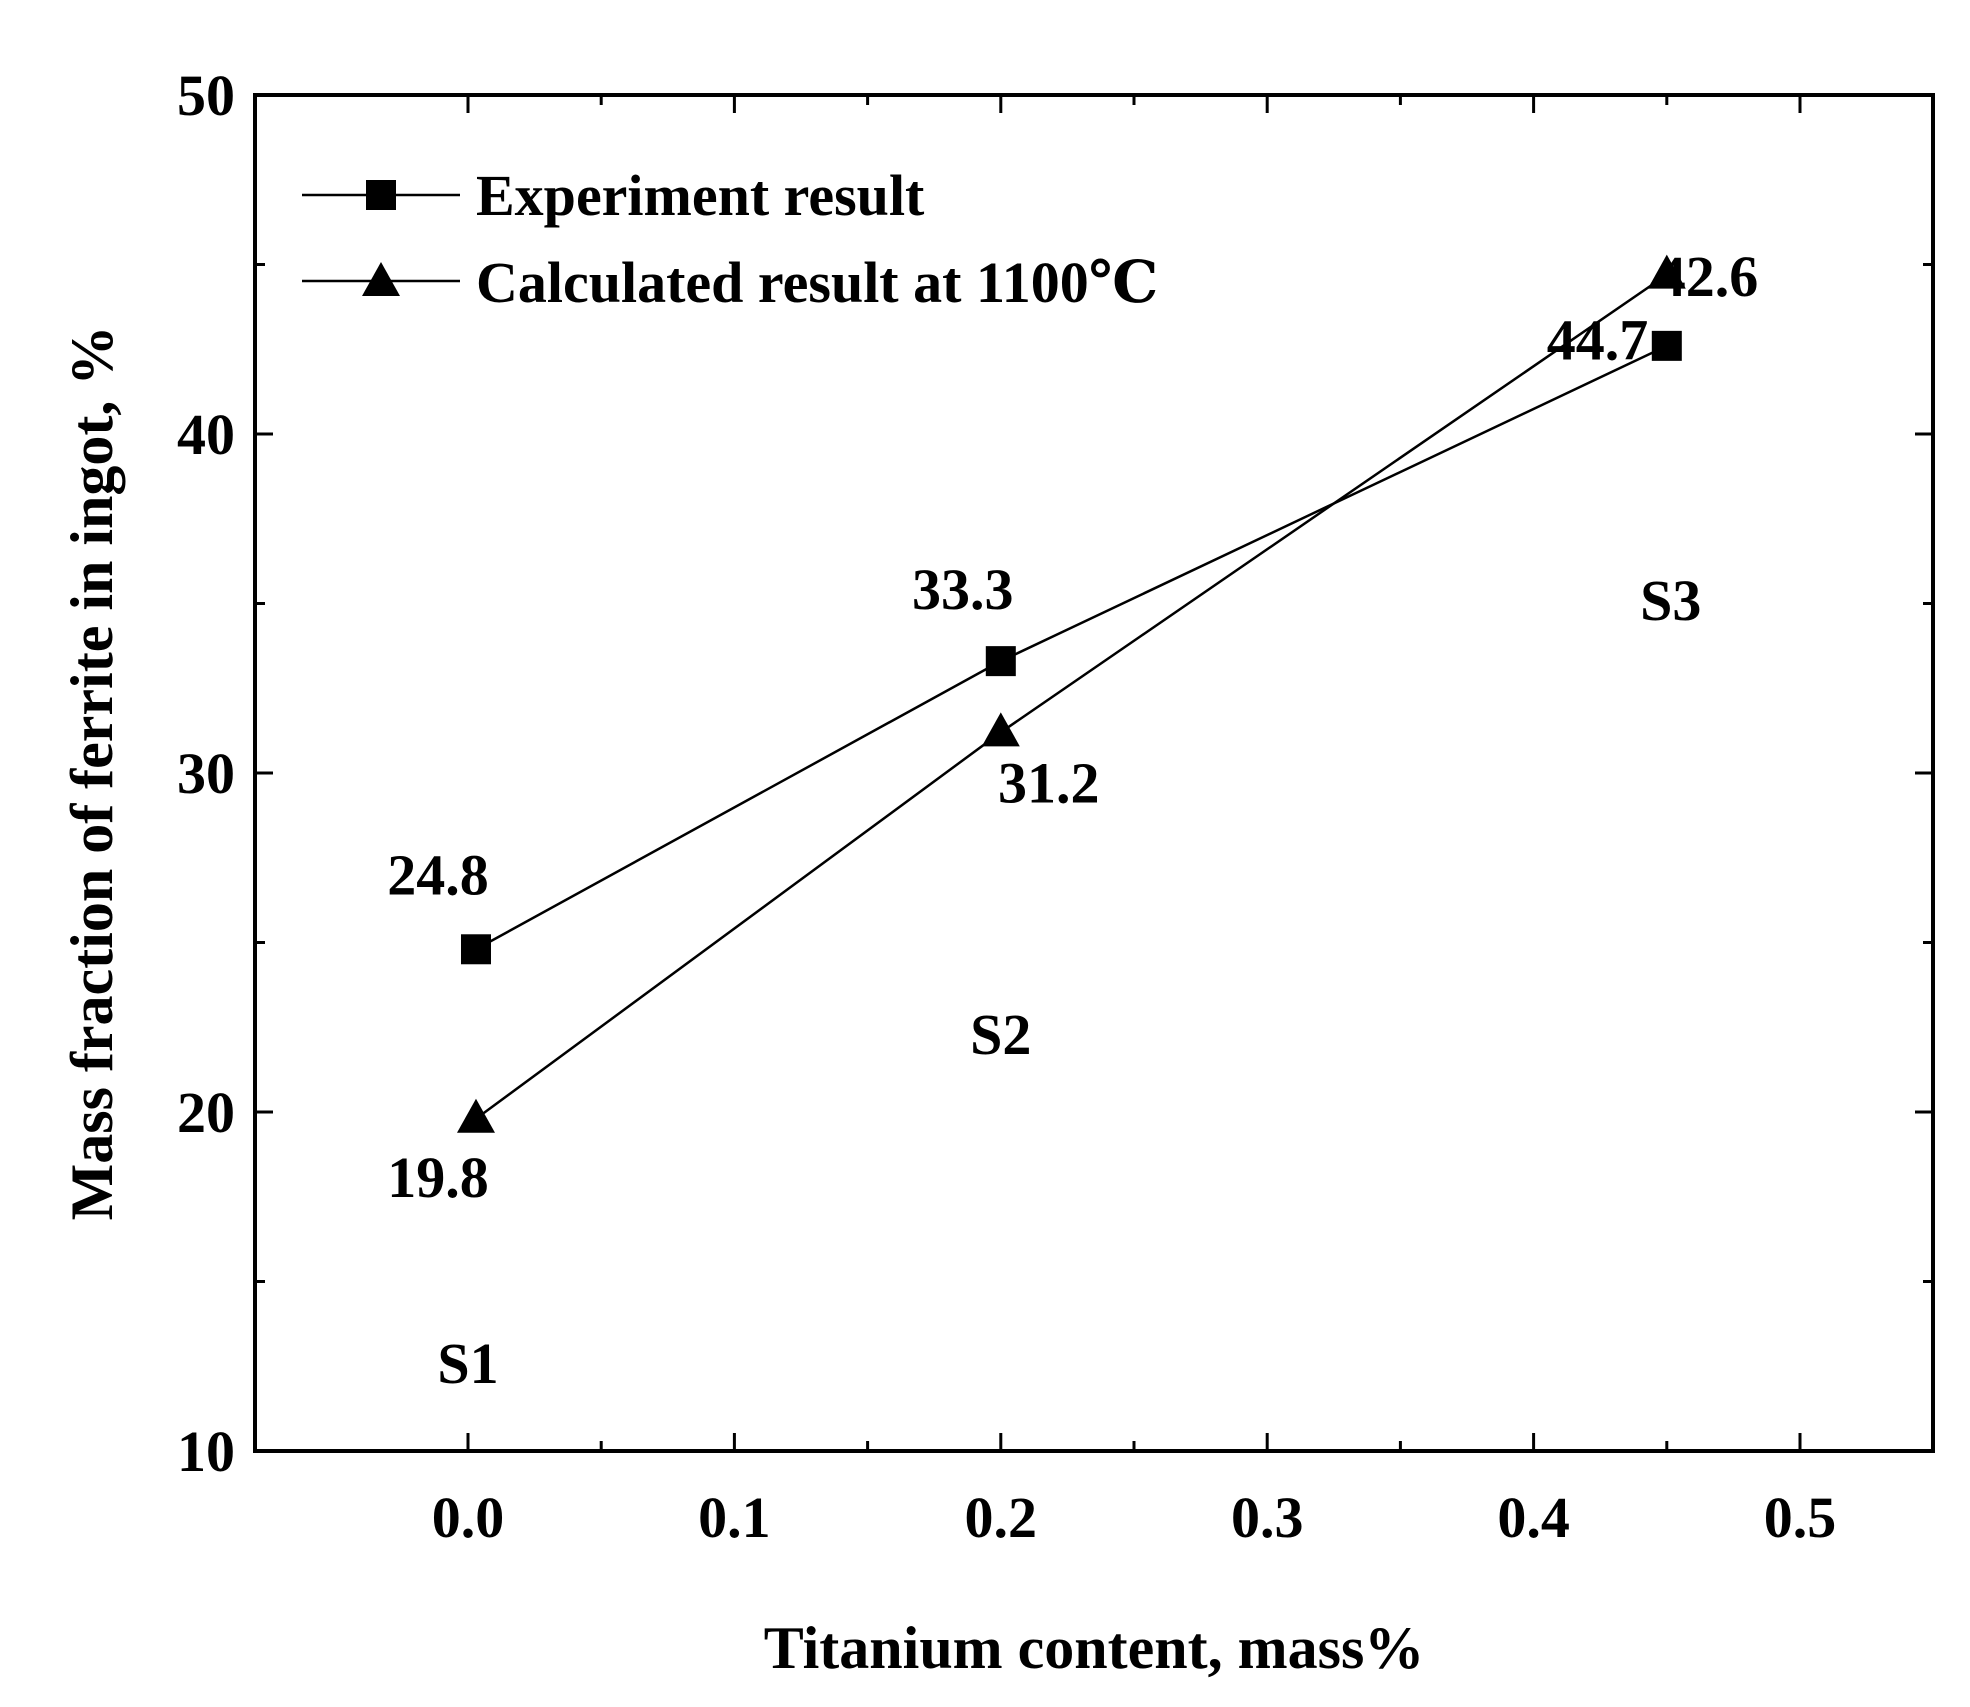 The image size is (1970, 1707). I want to click on y-tick-label: 40, so click(206, 434).